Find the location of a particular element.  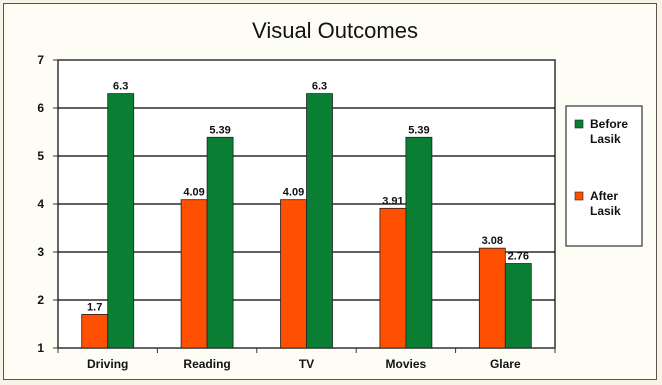

legend: Before Lasik After Lasik is located at coordinates (601, 167).